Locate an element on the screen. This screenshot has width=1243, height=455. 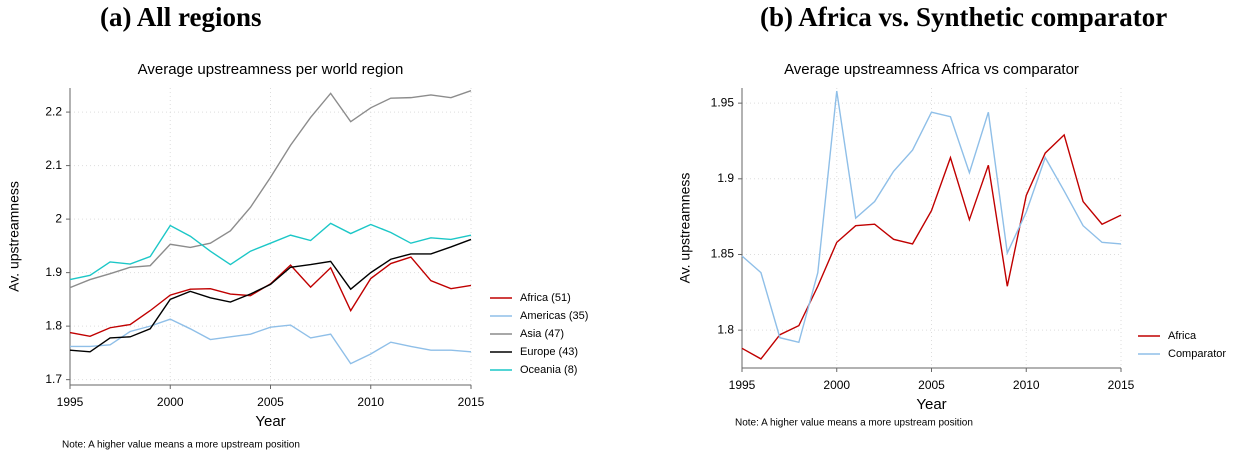
chart-title: Average upstreamness per world region is located at coordinates (271, 69).